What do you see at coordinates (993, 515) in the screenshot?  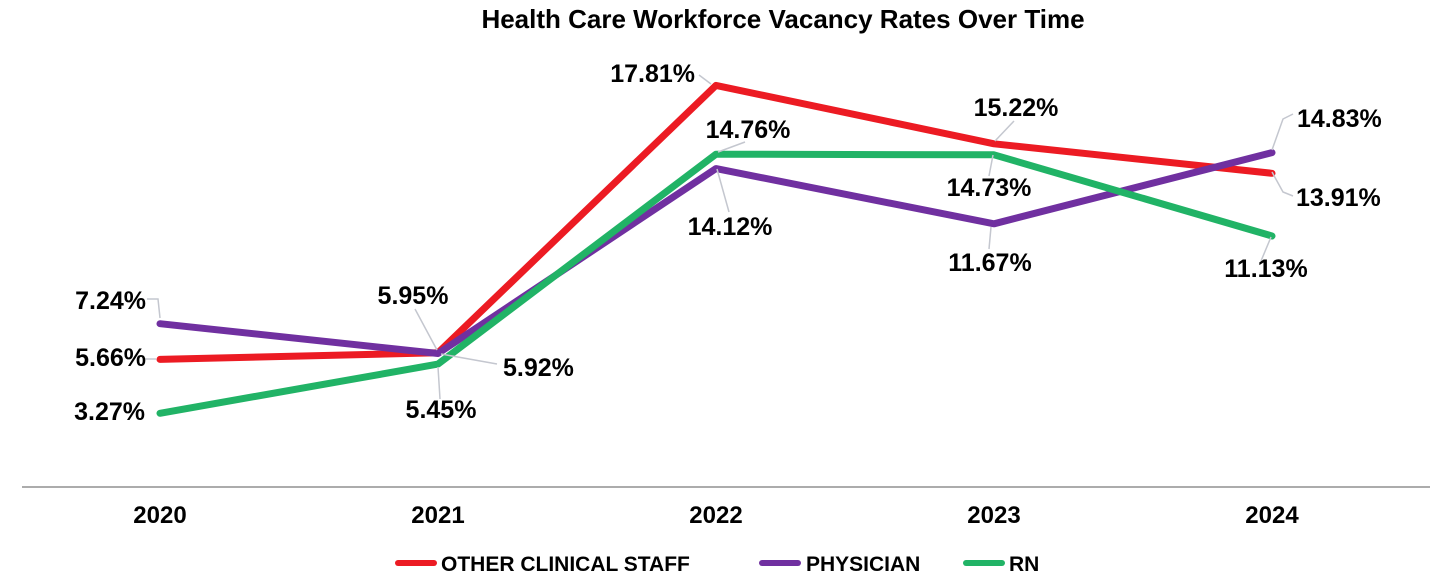 I see `x-axis-label-2023: 2023` at bounding box center [993, 515].